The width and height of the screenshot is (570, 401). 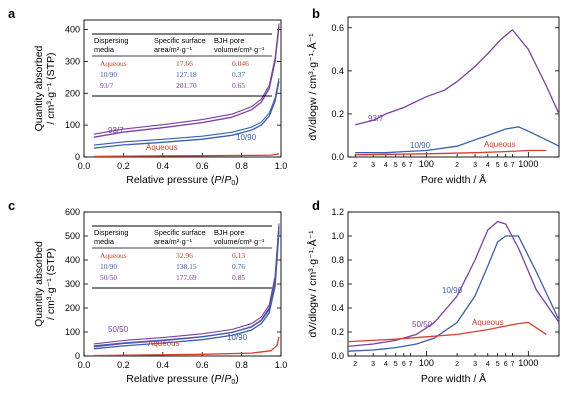 I want to click on panel-label: a, so click(x=12, y=13).